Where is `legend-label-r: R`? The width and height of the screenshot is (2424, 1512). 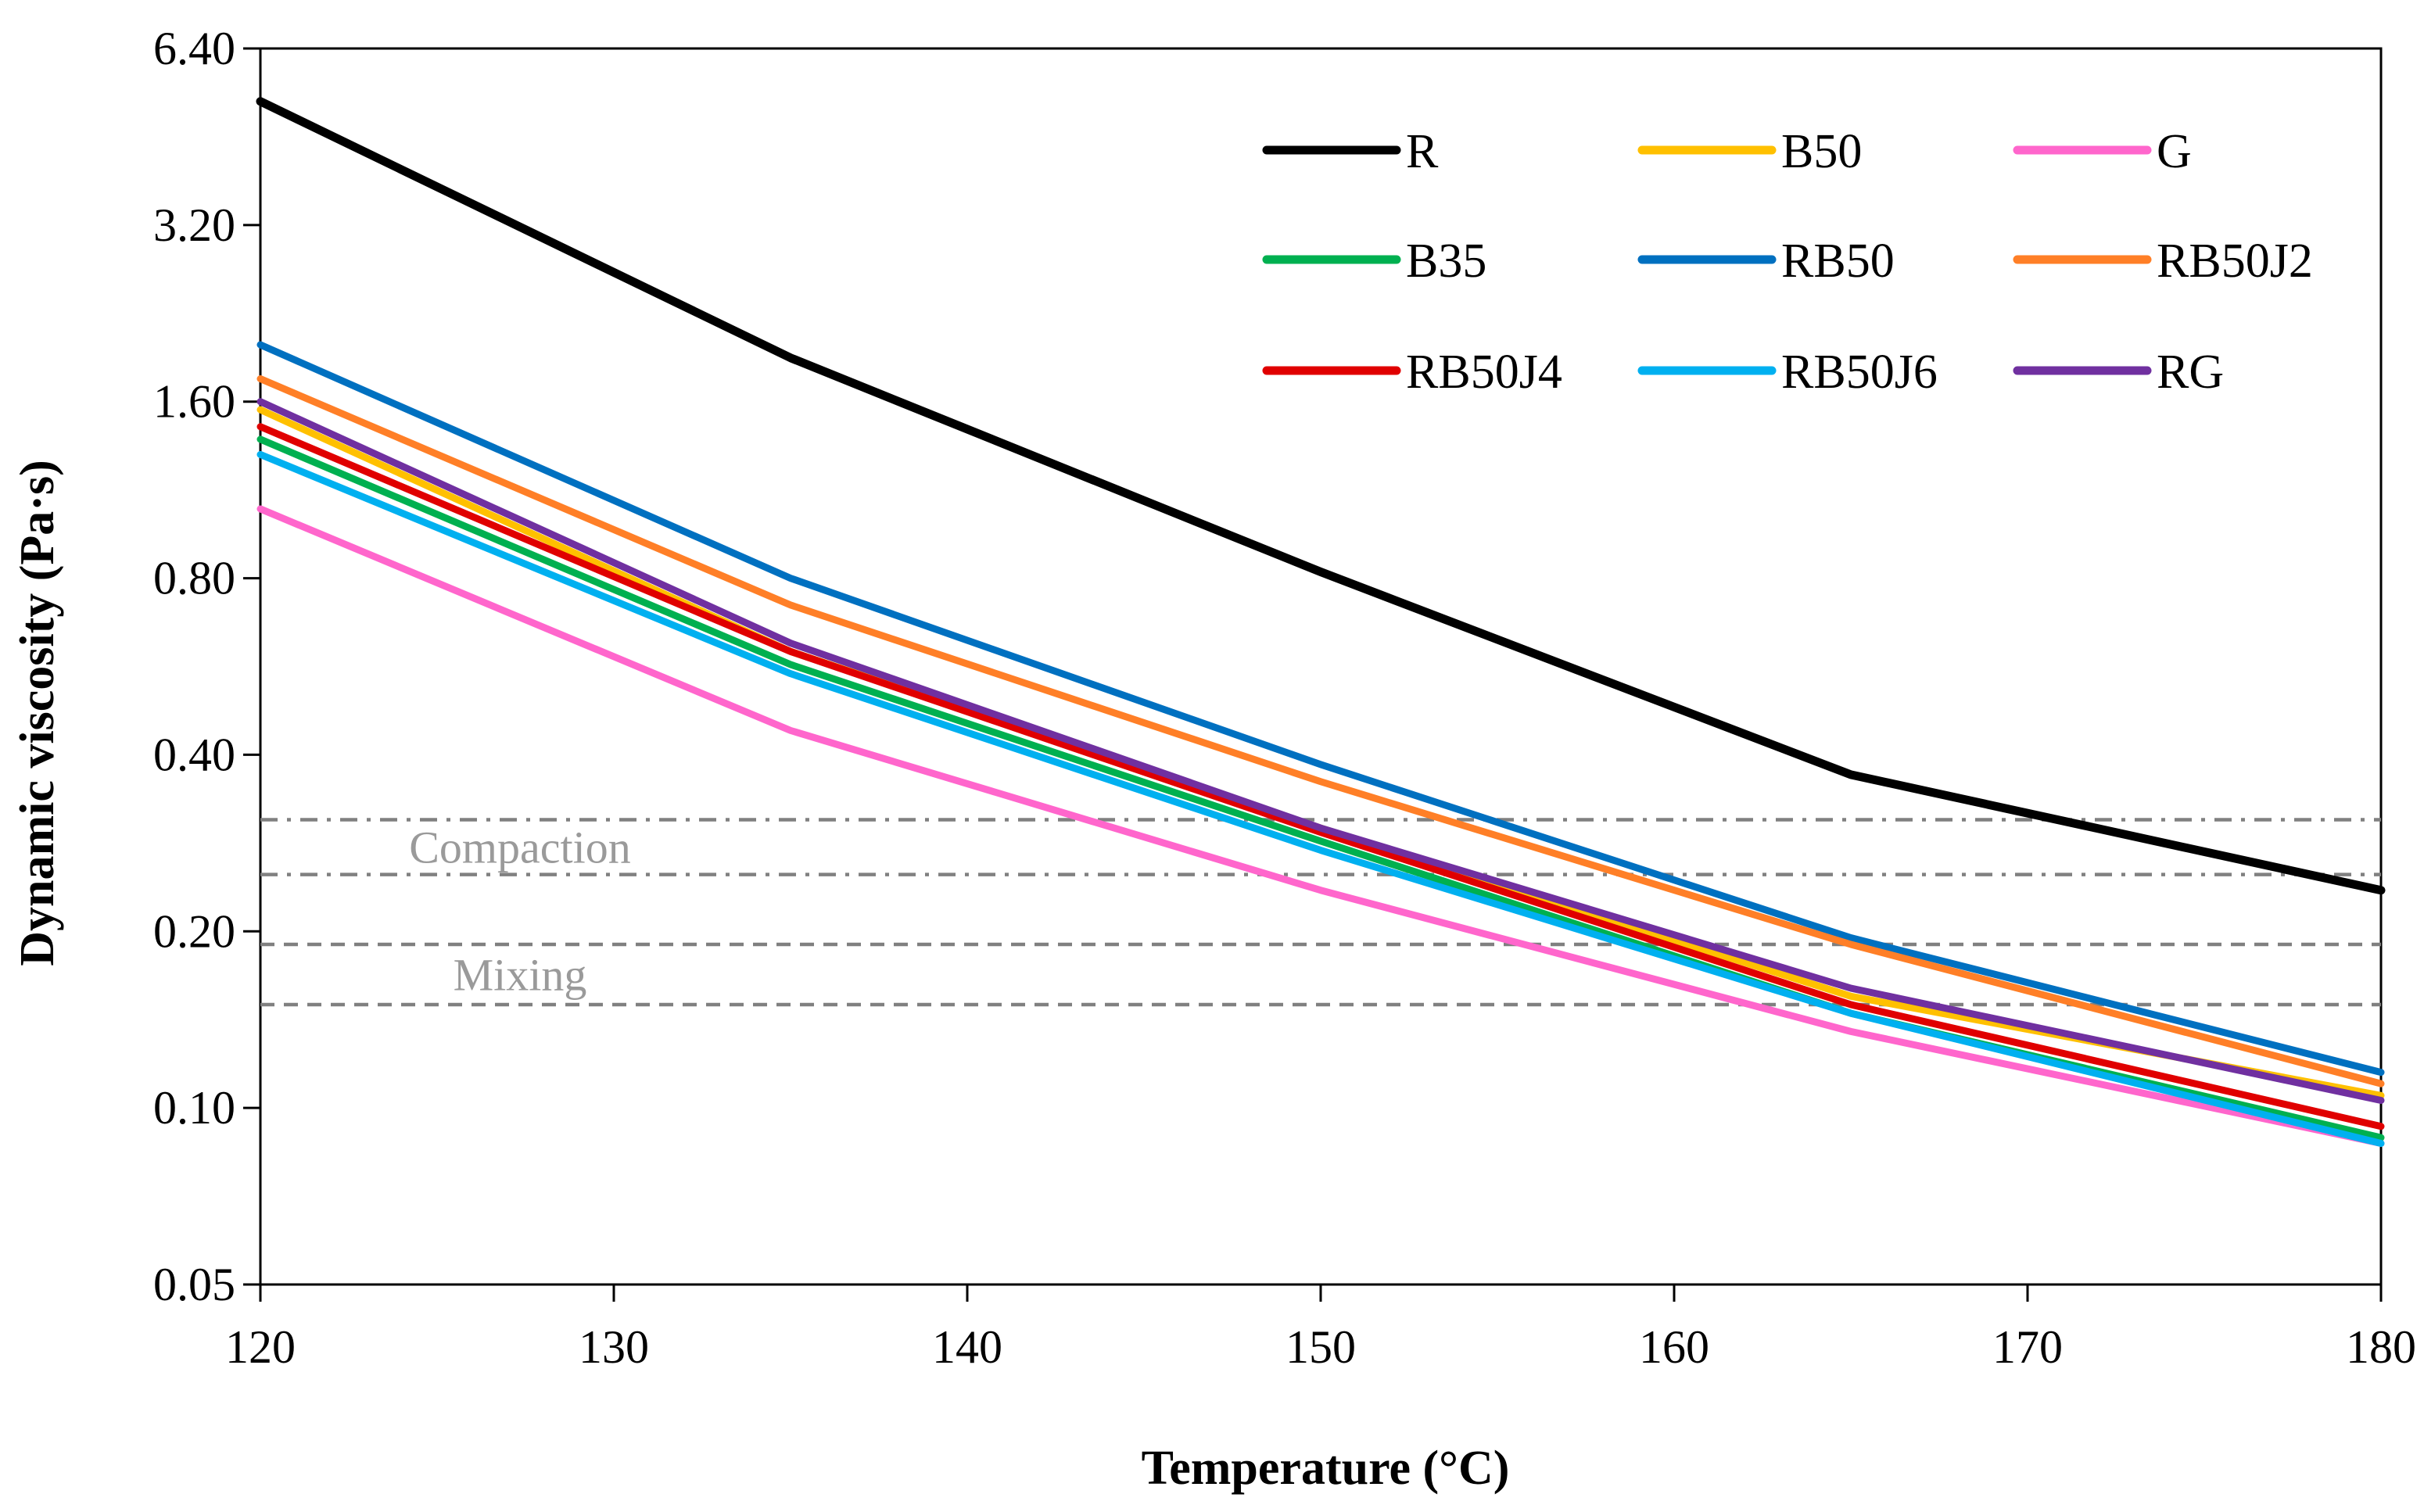
legend-label-r: R is located at coordinates (1423, 151).